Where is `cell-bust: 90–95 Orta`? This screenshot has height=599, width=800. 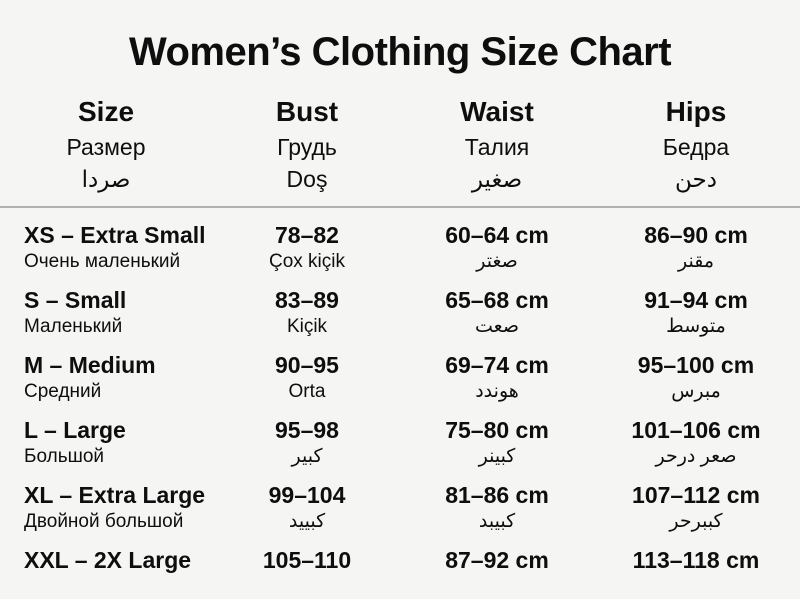
cell-bust: 90–95 Orta is located at coordinates (307, 378).